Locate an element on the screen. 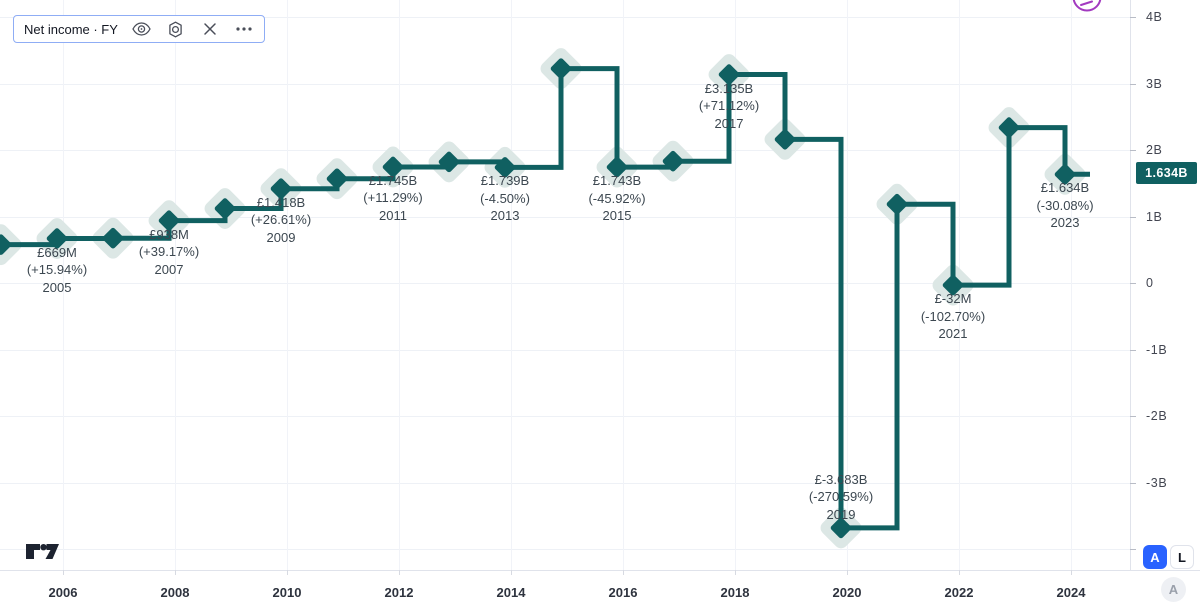 This screenshot has height=606, width=1200. price-axis-label: 0 is located at coordinates (1150, 283).